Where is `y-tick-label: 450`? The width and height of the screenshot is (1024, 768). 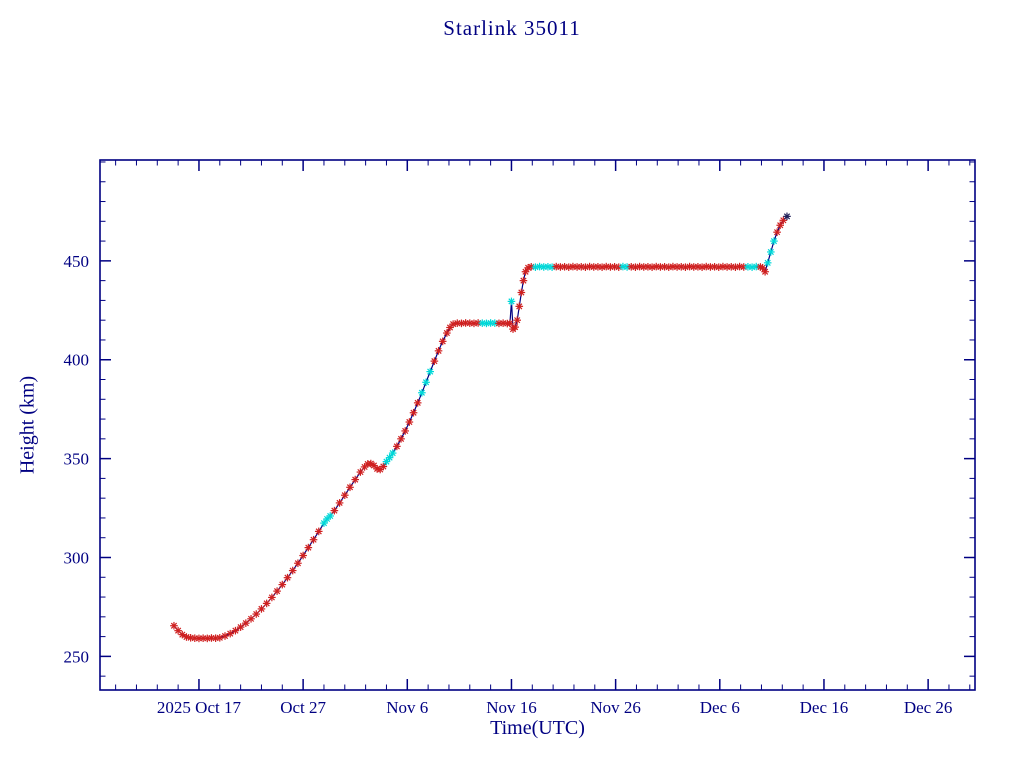
y-tick-label: 450 is located at coordinates (77, 261).